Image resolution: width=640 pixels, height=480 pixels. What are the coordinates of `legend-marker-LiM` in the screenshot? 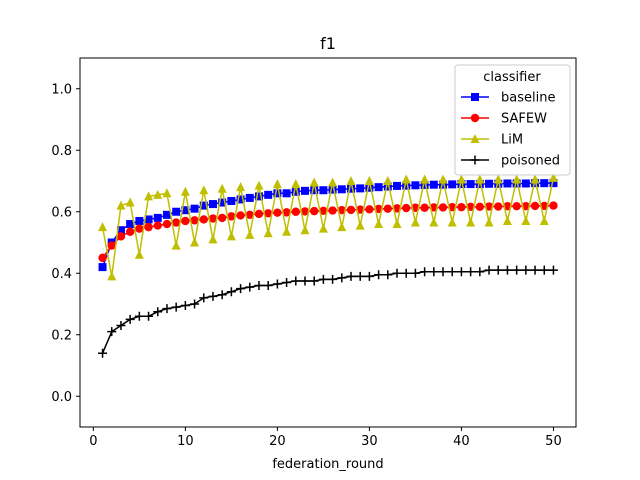 It's located at (475, 138).